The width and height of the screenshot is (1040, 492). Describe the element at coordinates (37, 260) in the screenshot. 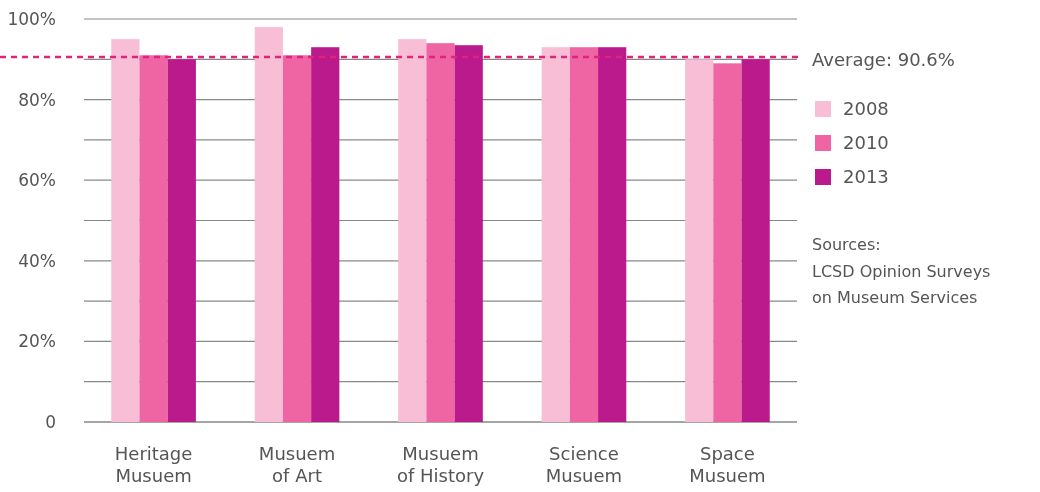

I see `y-tick-label: 40%` at that location.